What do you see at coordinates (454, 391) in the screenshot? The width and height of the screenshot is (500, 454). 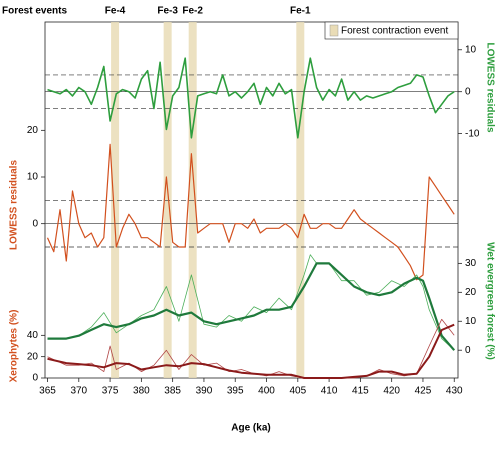 I see `x-tick-label: 430` at bounding box center [454, 391].